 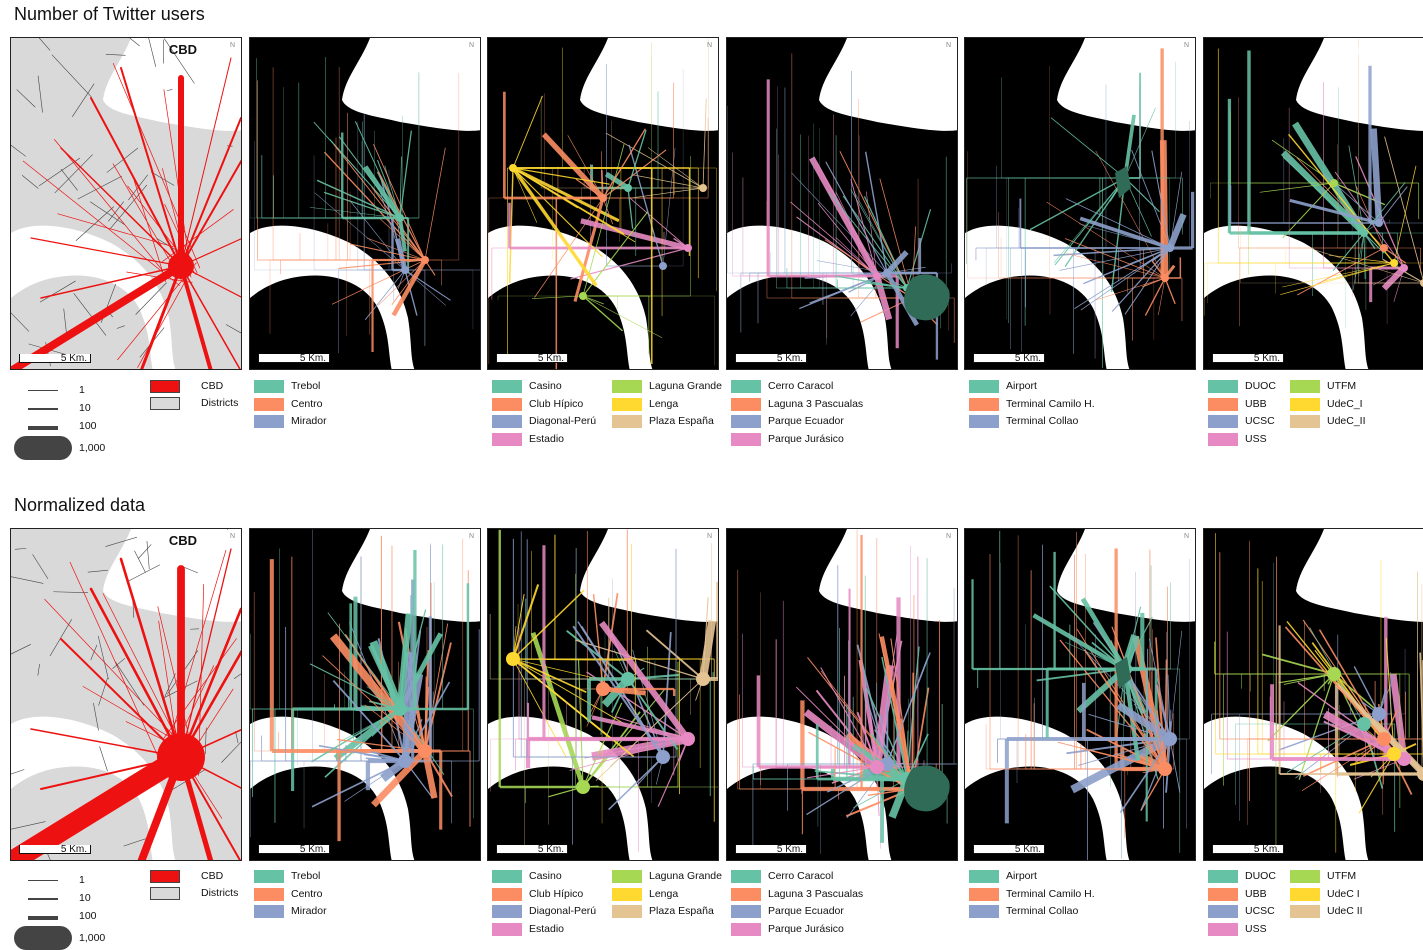 I want to click on legend-label: Parque Jurásico, so click(x=806, y=439).